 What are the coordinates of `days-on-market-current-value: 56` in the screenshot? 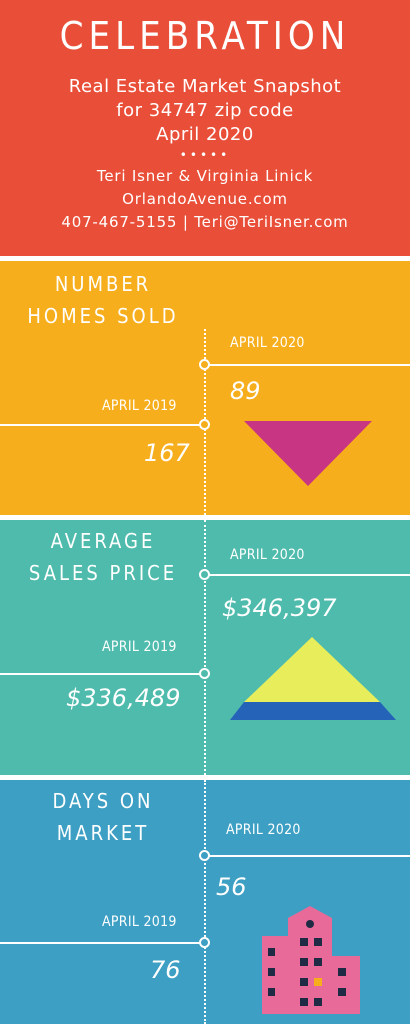 It's located at (231, 887).